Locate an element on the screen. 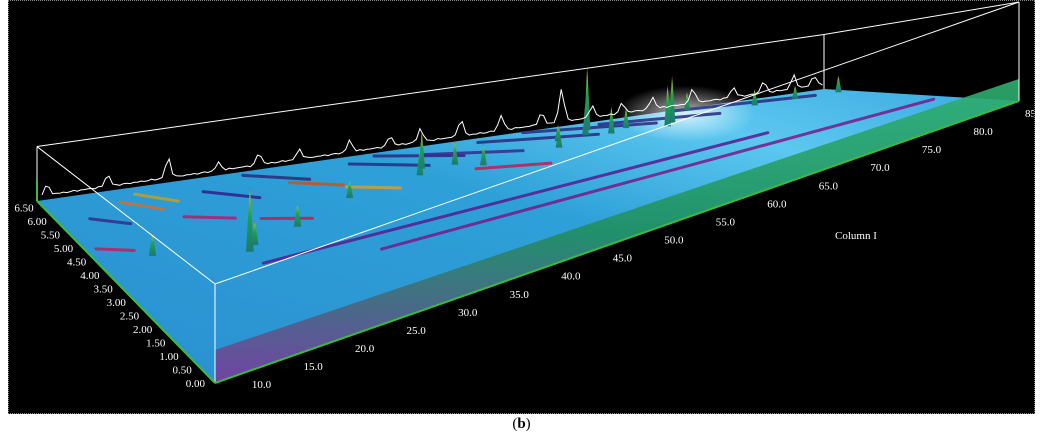  x-tick-label: 80.0 is located at coordinates (984, 132).